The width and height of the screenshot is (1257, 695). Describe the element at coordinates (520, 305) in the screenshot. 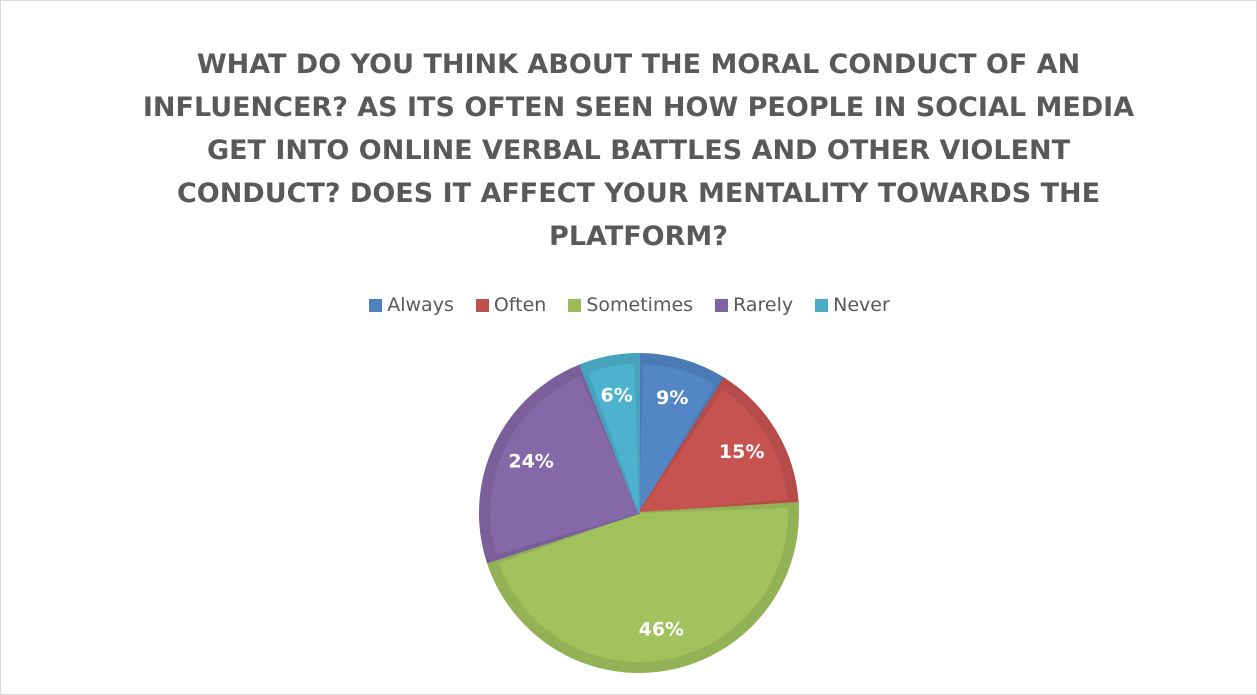

I see `legend-label: Often` at that location.